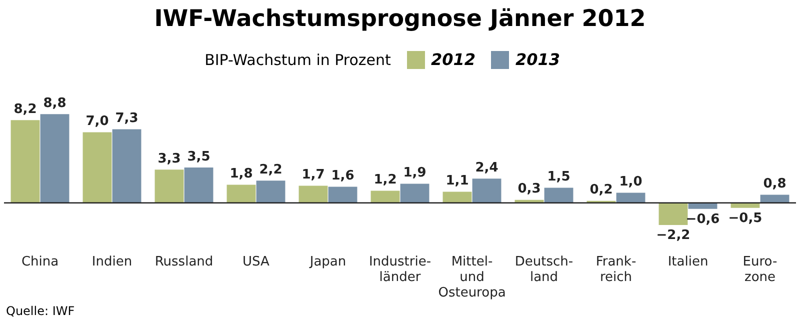  Describe the element at coordinates (453, 59) in the screenshot. I see `legend-label: 2012` at that location.